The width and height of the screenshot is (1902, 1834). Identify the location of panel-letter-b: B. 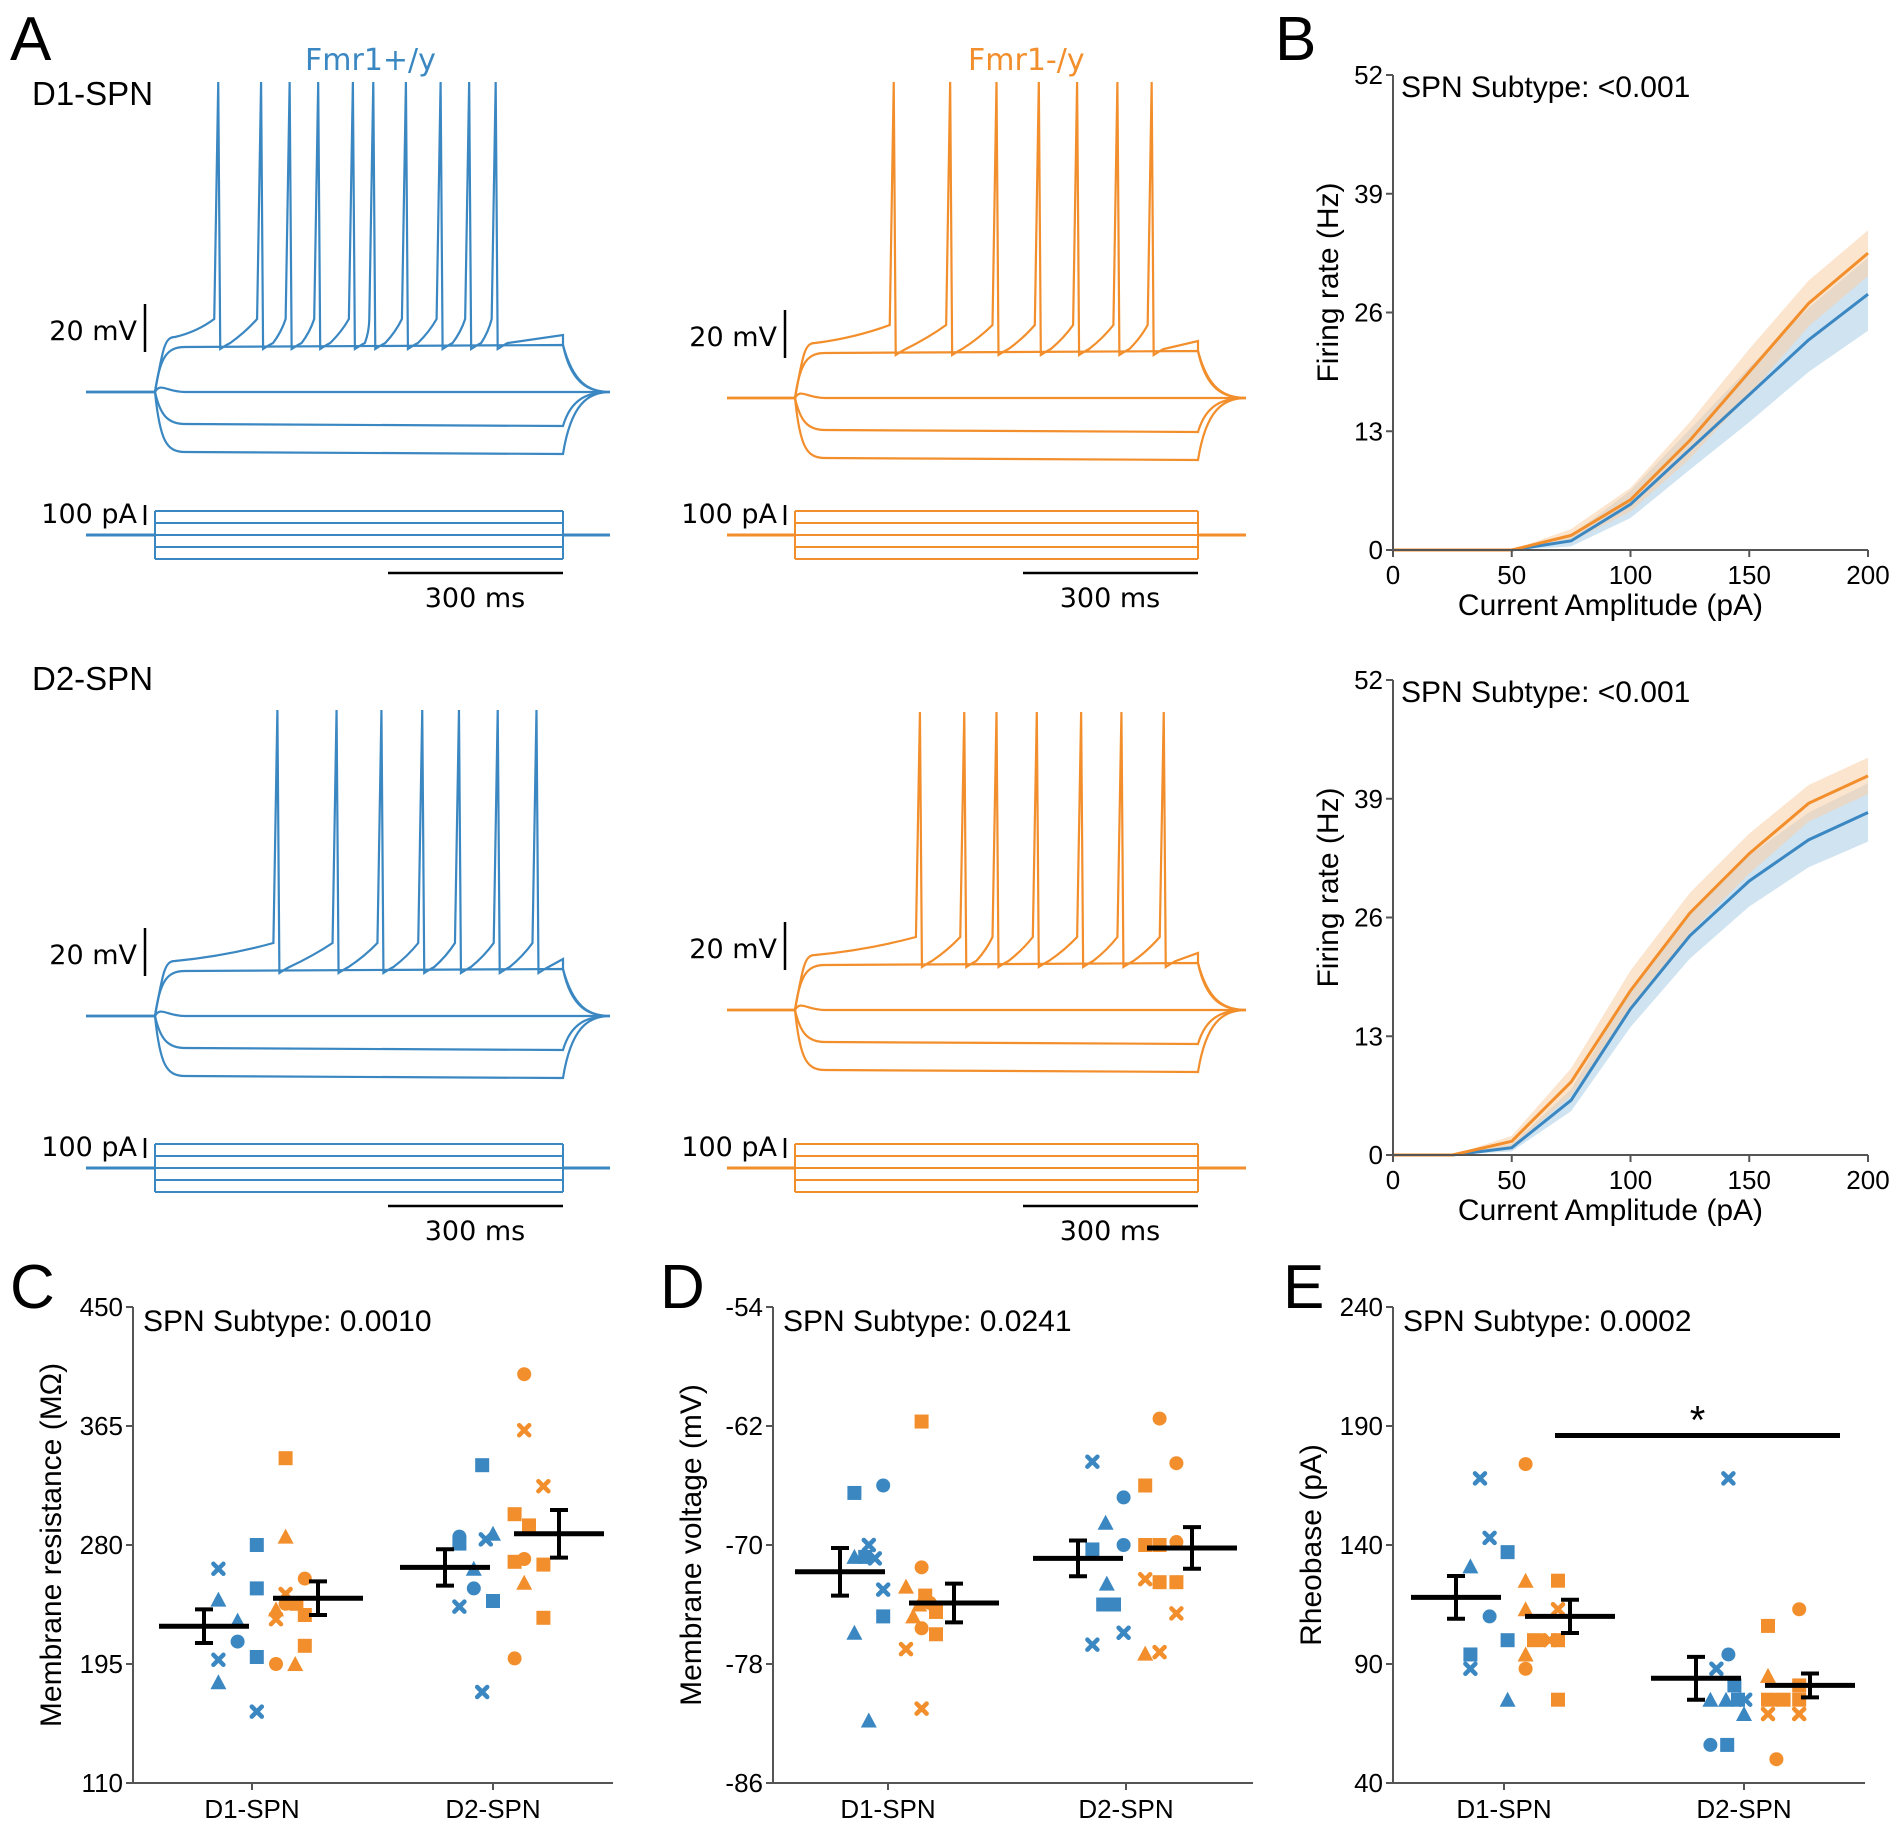
(1295, 39).